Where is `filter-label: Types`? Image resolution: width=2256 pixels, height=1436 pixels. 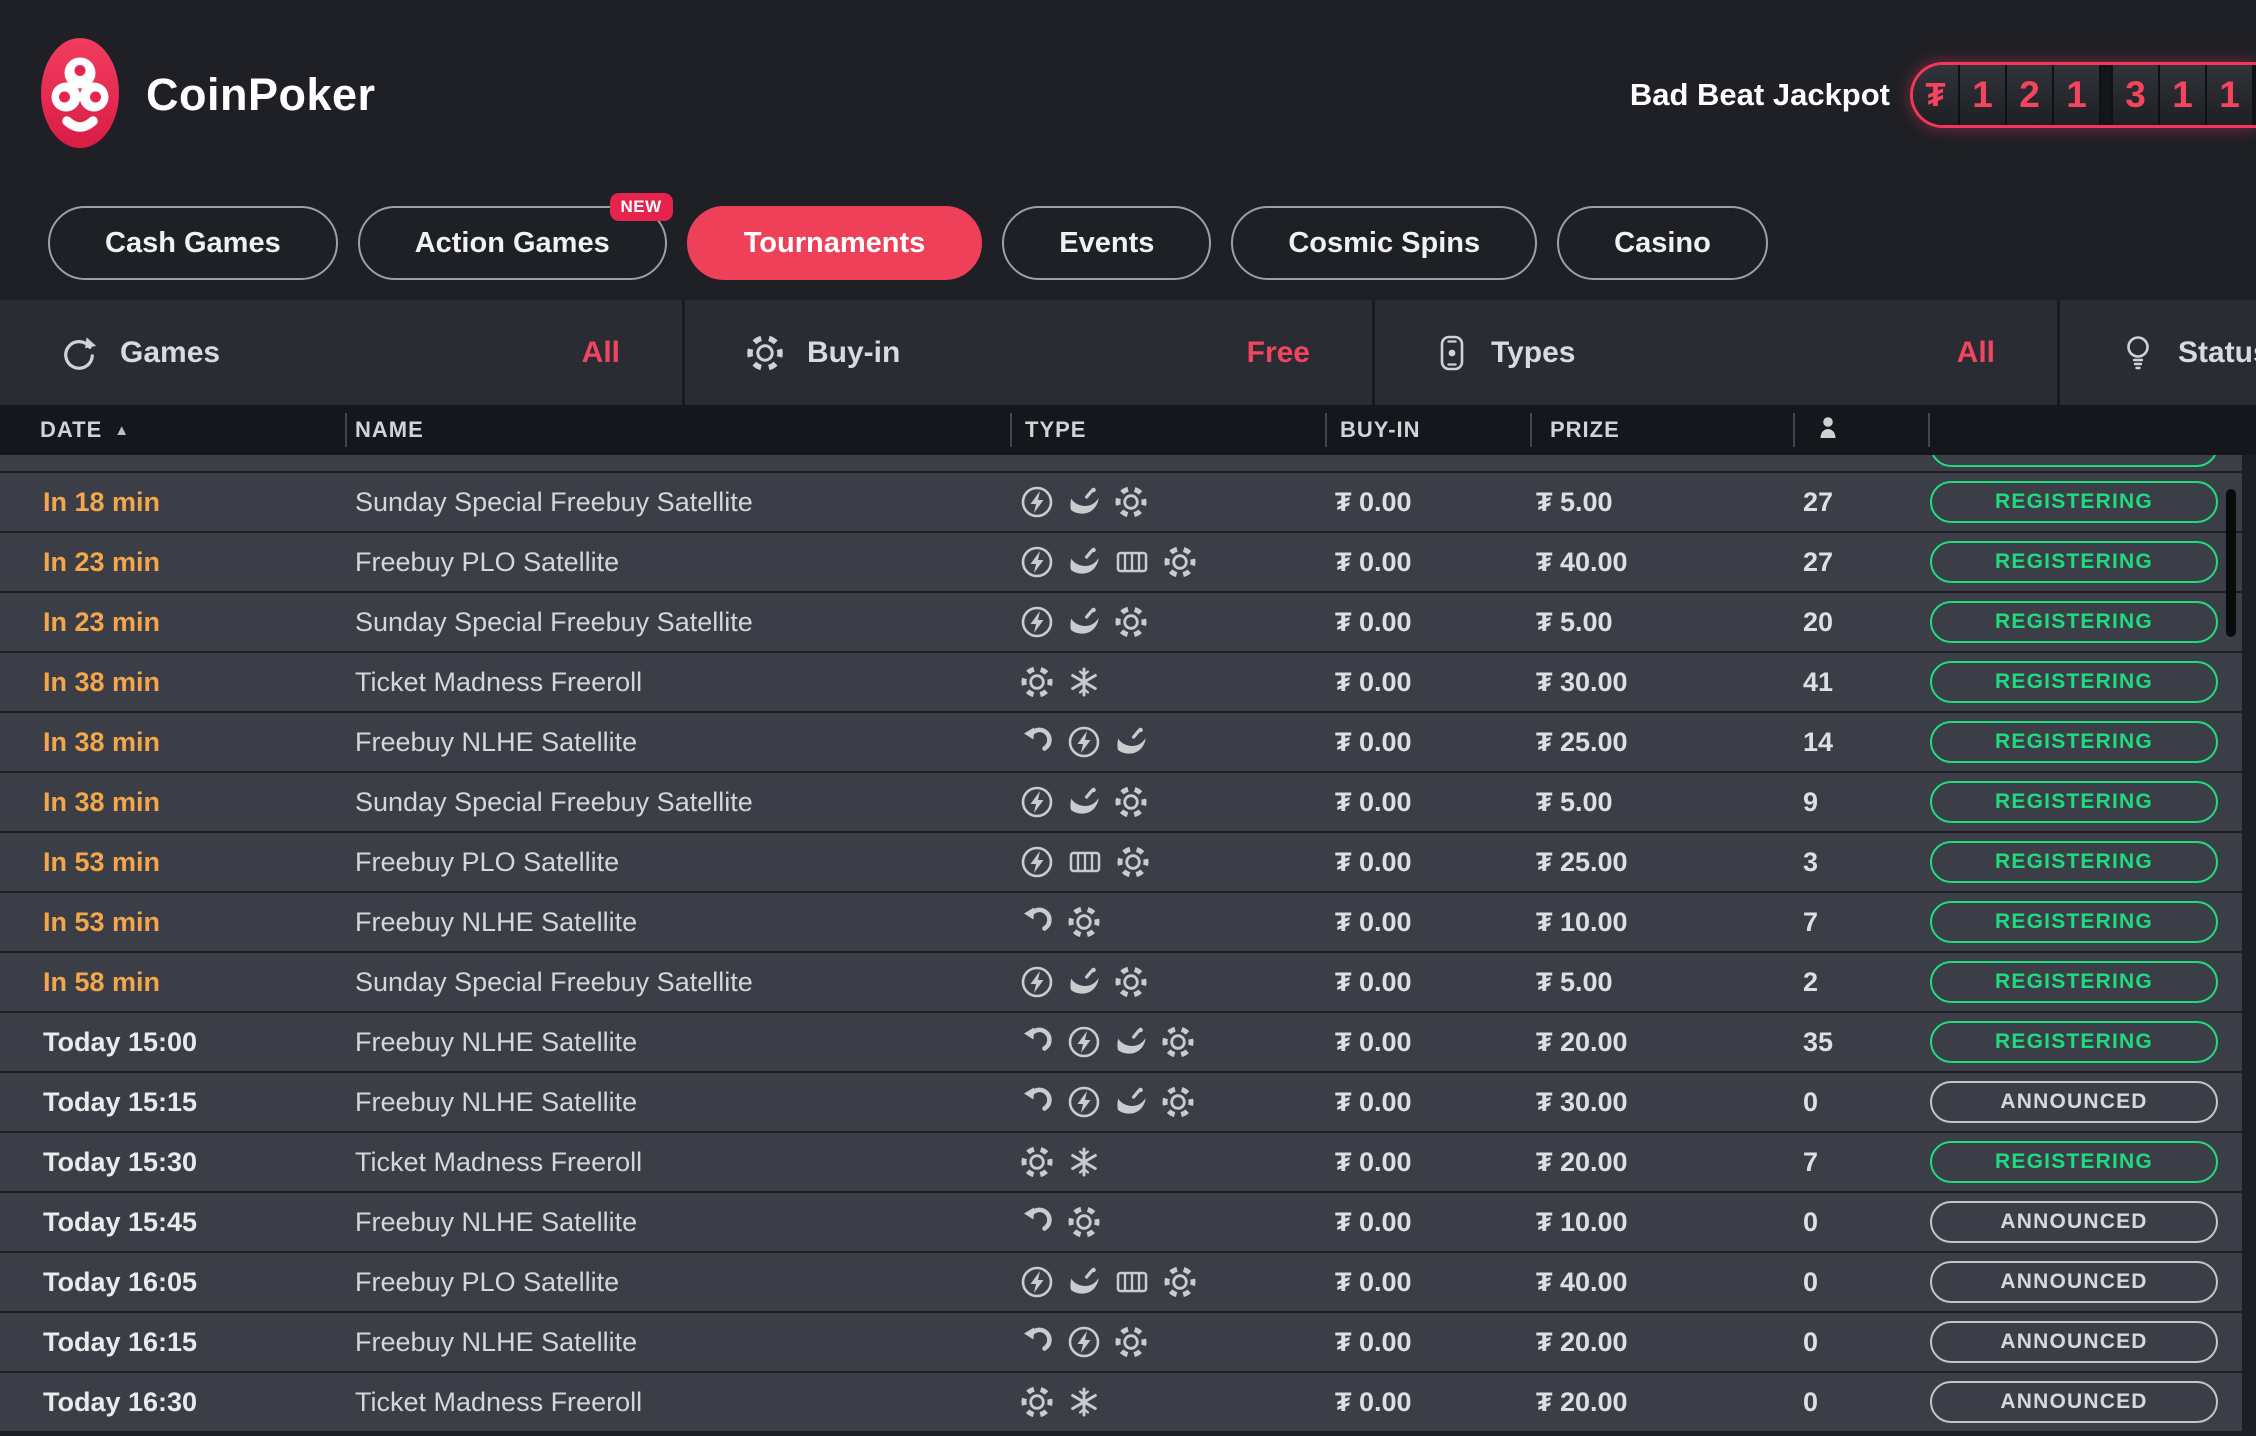 filter-label: Types is located at coordinates (1533, 352).